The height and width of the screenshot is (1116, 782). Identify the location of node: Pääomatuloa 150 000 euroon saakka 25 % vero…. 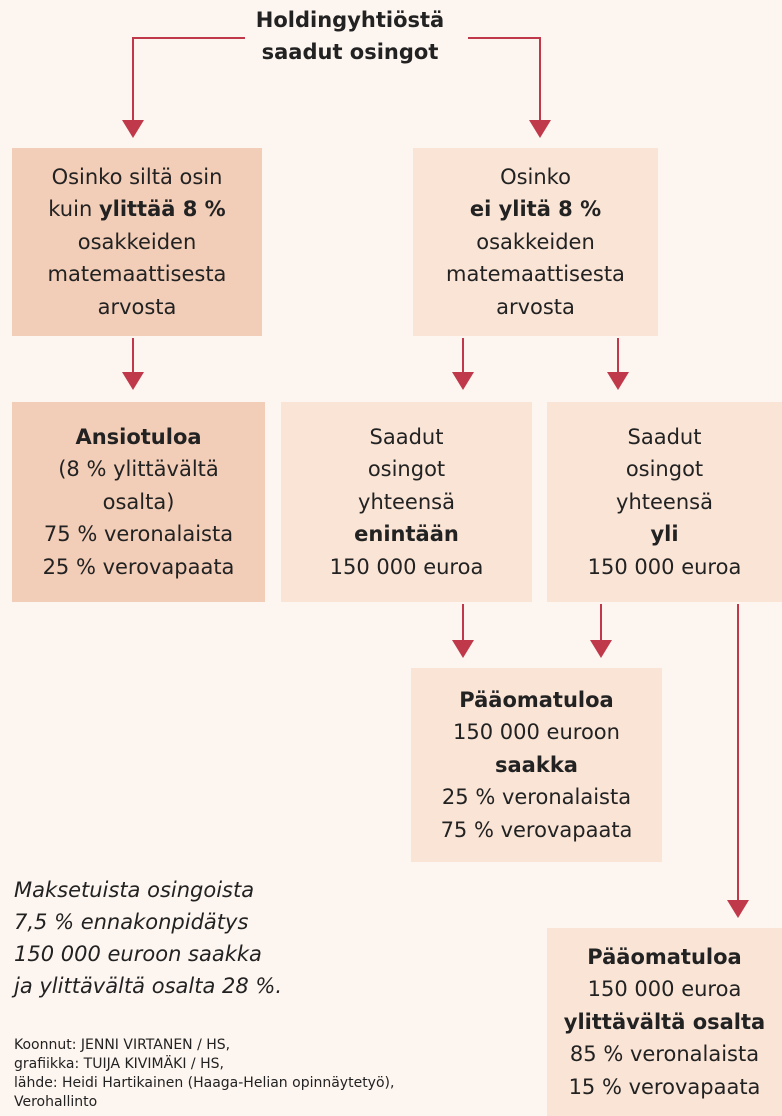
(536, 765).